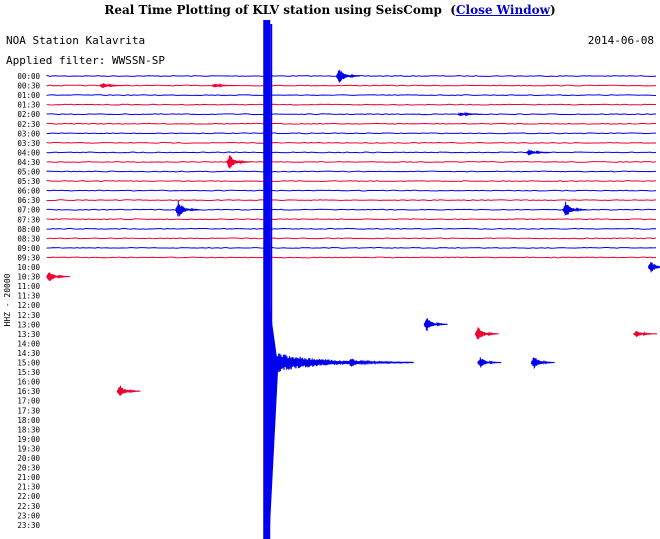 Image resolution: width=660 pixels, height=539 pixels. Describe the element at coordinates (28, 343) in the screenshot. I see `time-tick-label: 14:00` at that location.